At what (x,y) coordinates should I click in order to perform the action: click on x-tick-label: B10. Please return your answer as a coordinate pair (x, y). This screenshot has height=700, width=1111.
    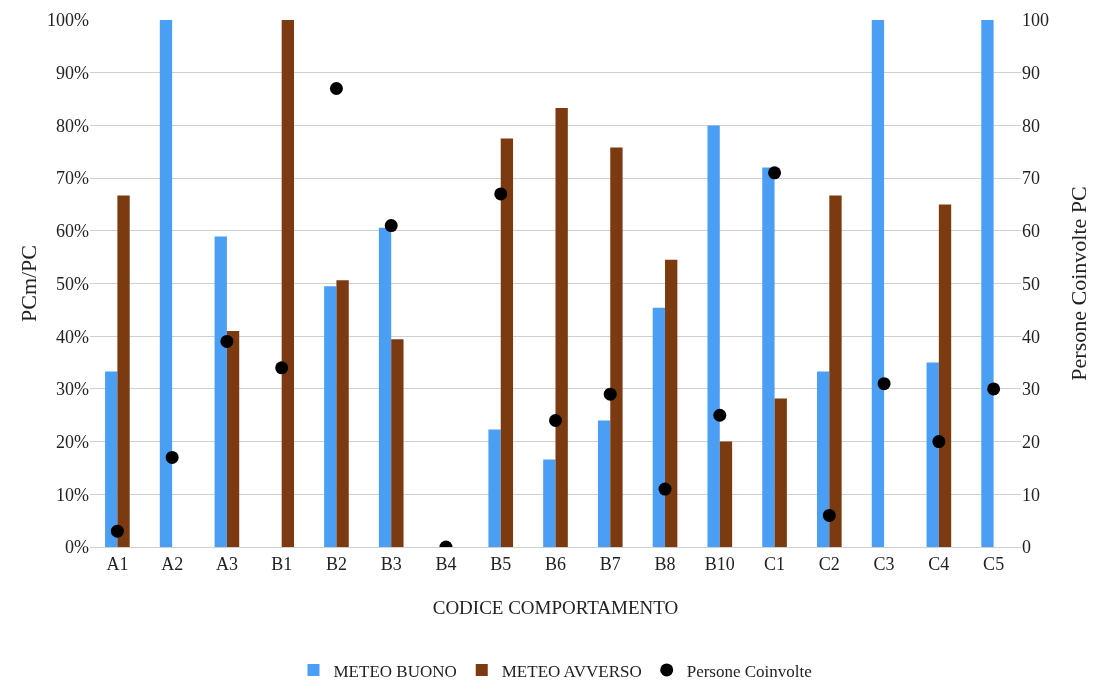
    Looking at the image, I should click on (719, 563).